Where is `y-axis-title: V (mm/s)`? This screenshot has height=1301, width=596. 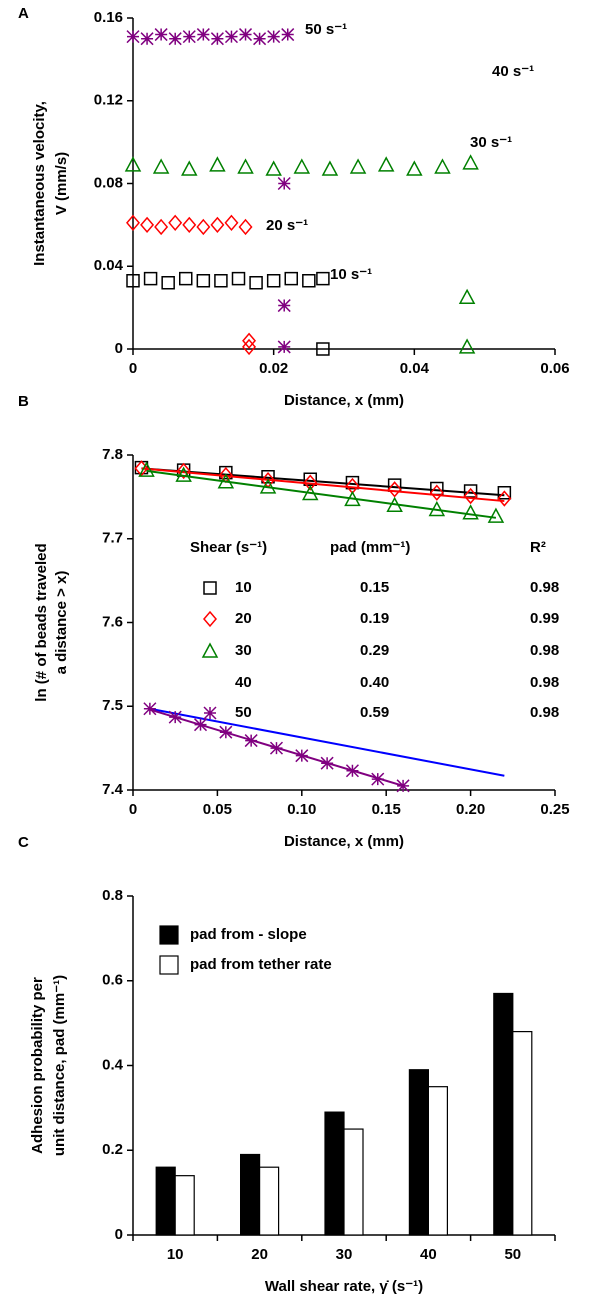
y-axis-title: V (mm/s) is located at coordinates (61, 183).